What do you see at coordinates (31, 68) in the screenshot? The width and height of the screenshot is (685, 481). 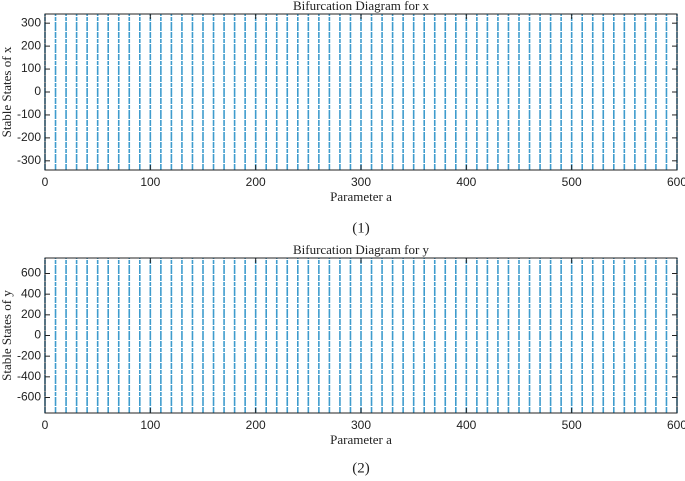 I see `y-tick-label: 100` at bounding box center [31, 68].